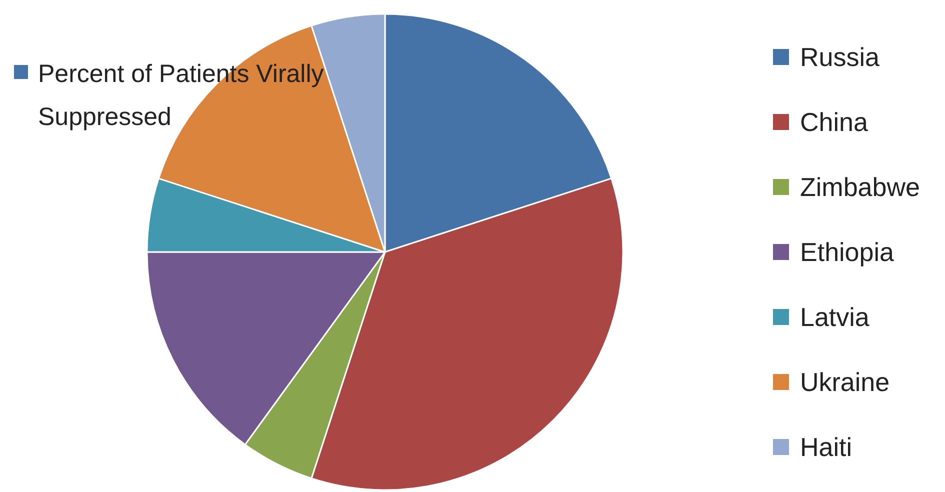 Image resolution: width=945 pixels, height=492 pixels. I want to click on legend-label: Ukraine, so click(845, 382).